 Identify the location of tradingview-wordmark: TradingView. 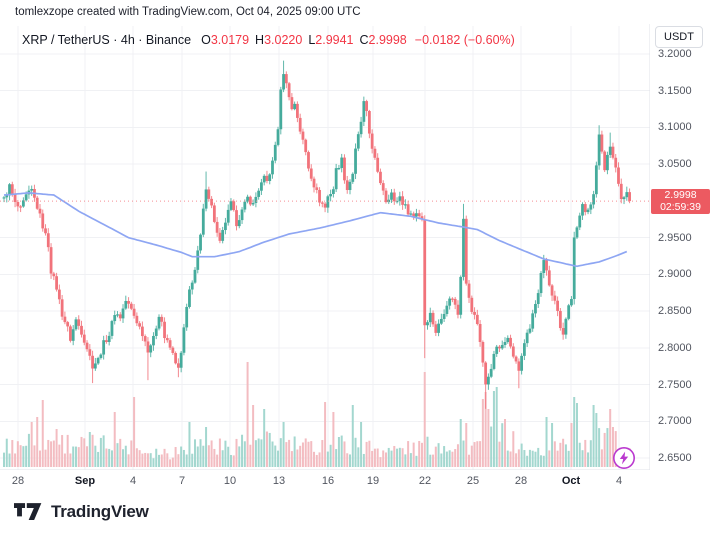
(100, 511).